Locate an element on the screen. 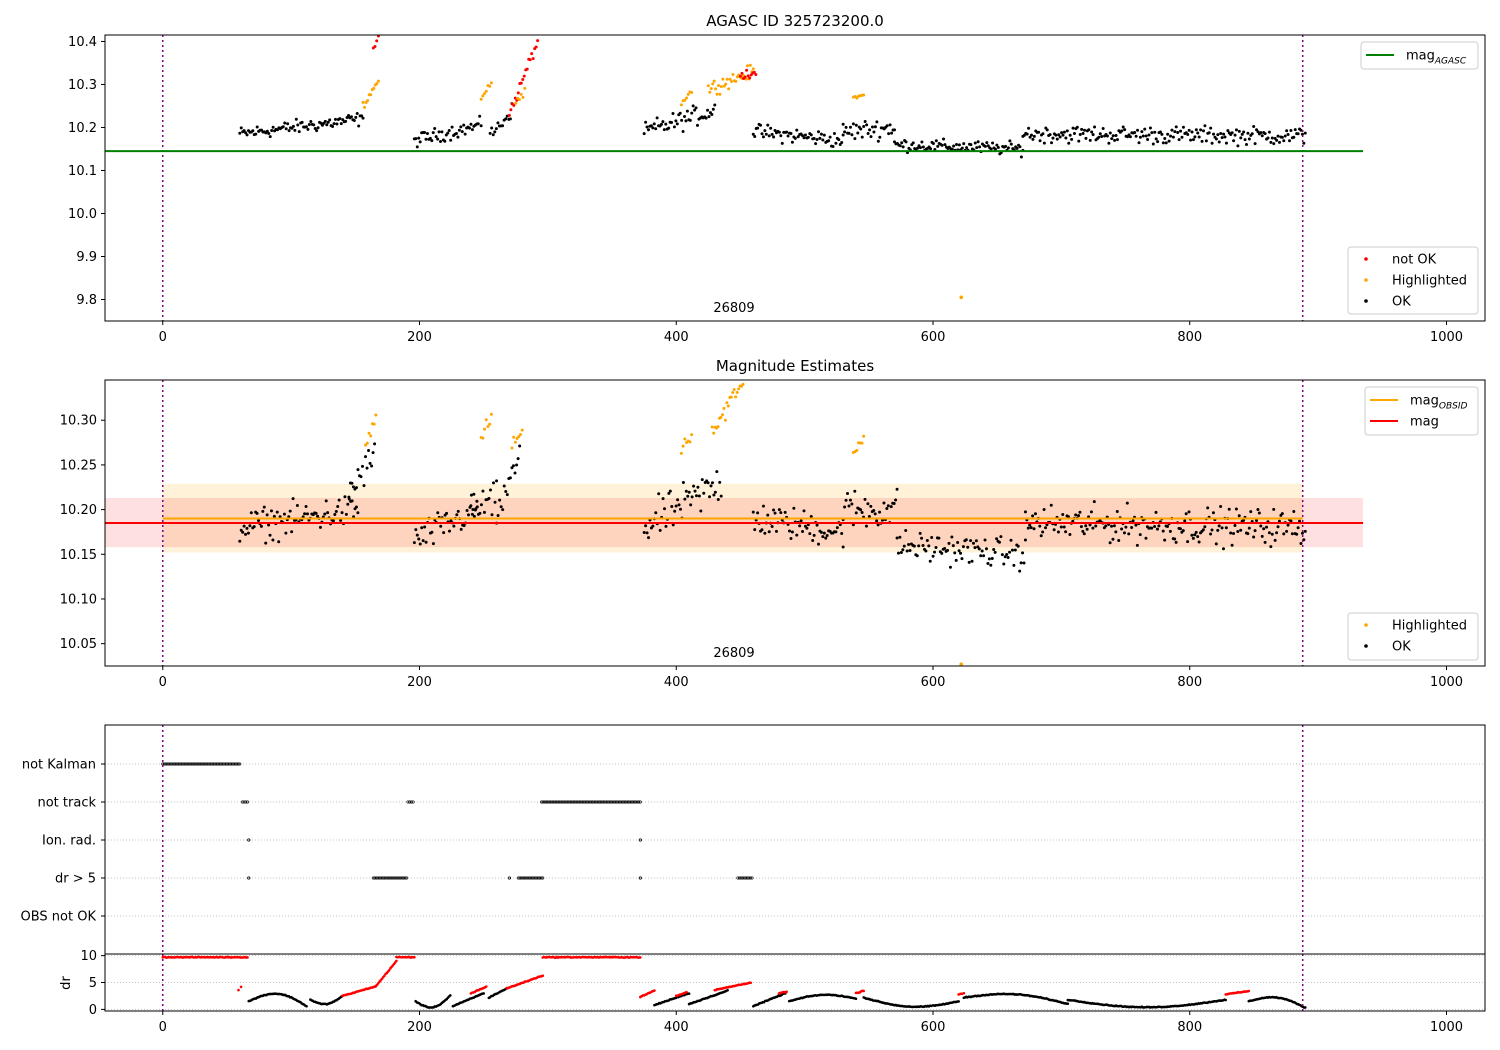 This screenshot has height=1050, width=1500. dr-xtick-label: 600 is located at coordinates (933, 1027).